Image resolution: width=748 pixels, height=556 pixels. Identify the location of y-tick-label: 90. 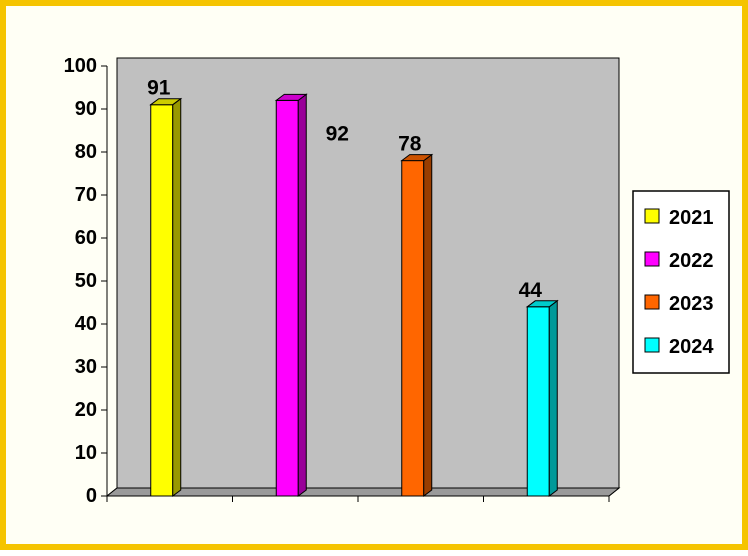
(86, 109).